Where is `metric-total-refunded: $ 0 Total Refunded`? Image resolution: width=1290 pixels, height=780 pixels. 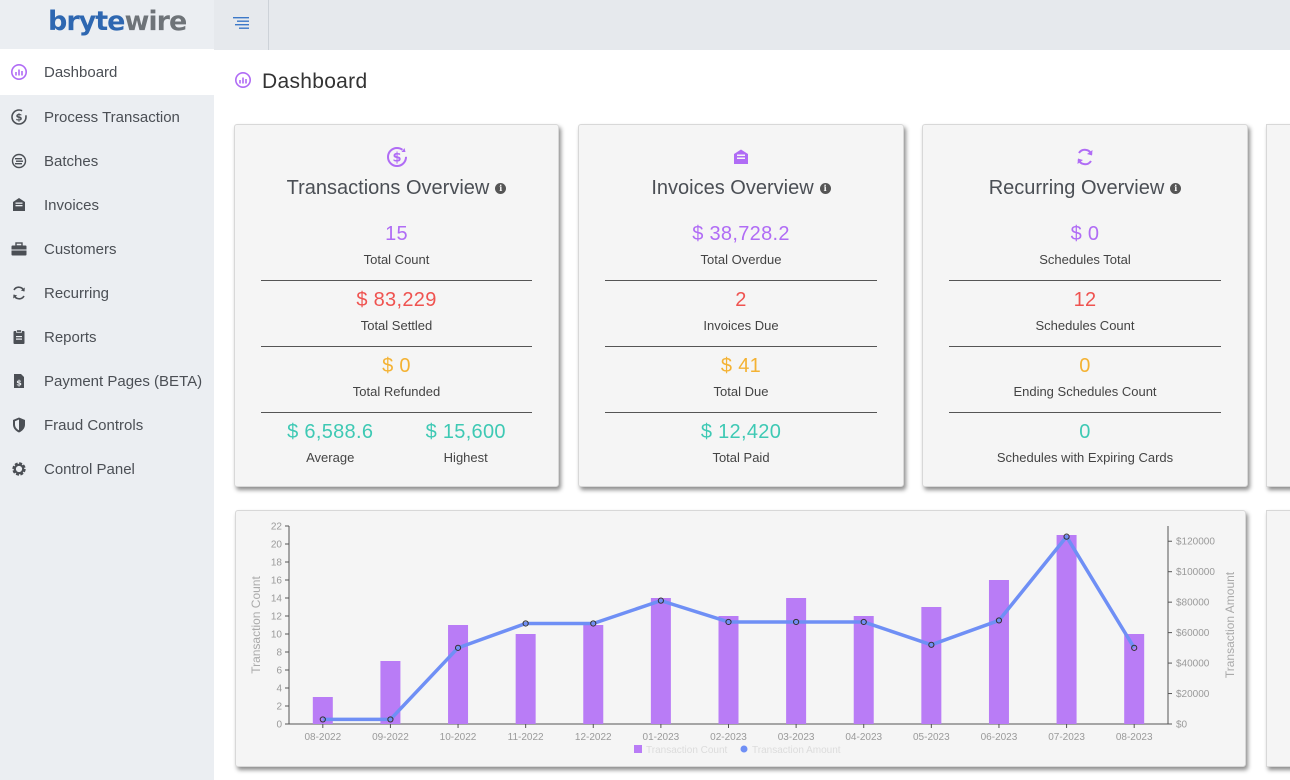
metric-total-refunded: $ 0 Total Refunded is located at coordinates (396, 380).